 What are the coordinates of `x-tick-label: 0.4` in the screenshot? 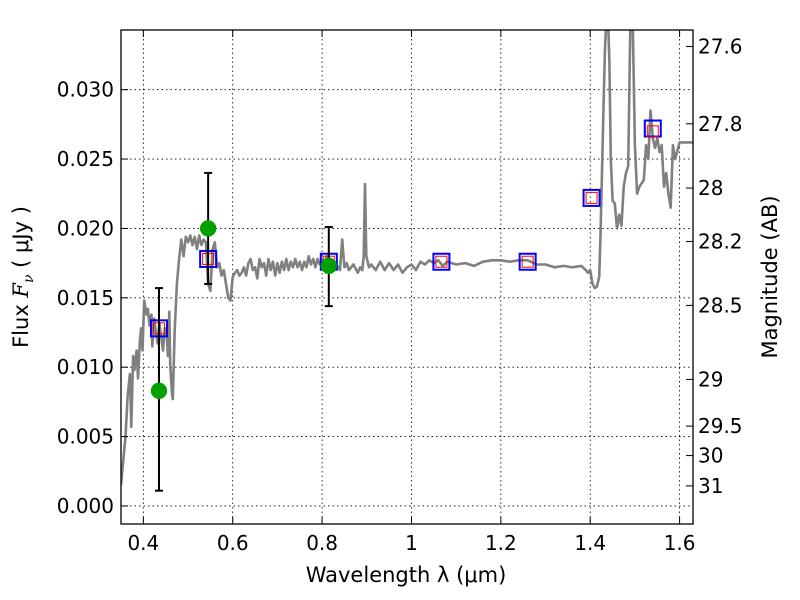 It's located at (143, 543).